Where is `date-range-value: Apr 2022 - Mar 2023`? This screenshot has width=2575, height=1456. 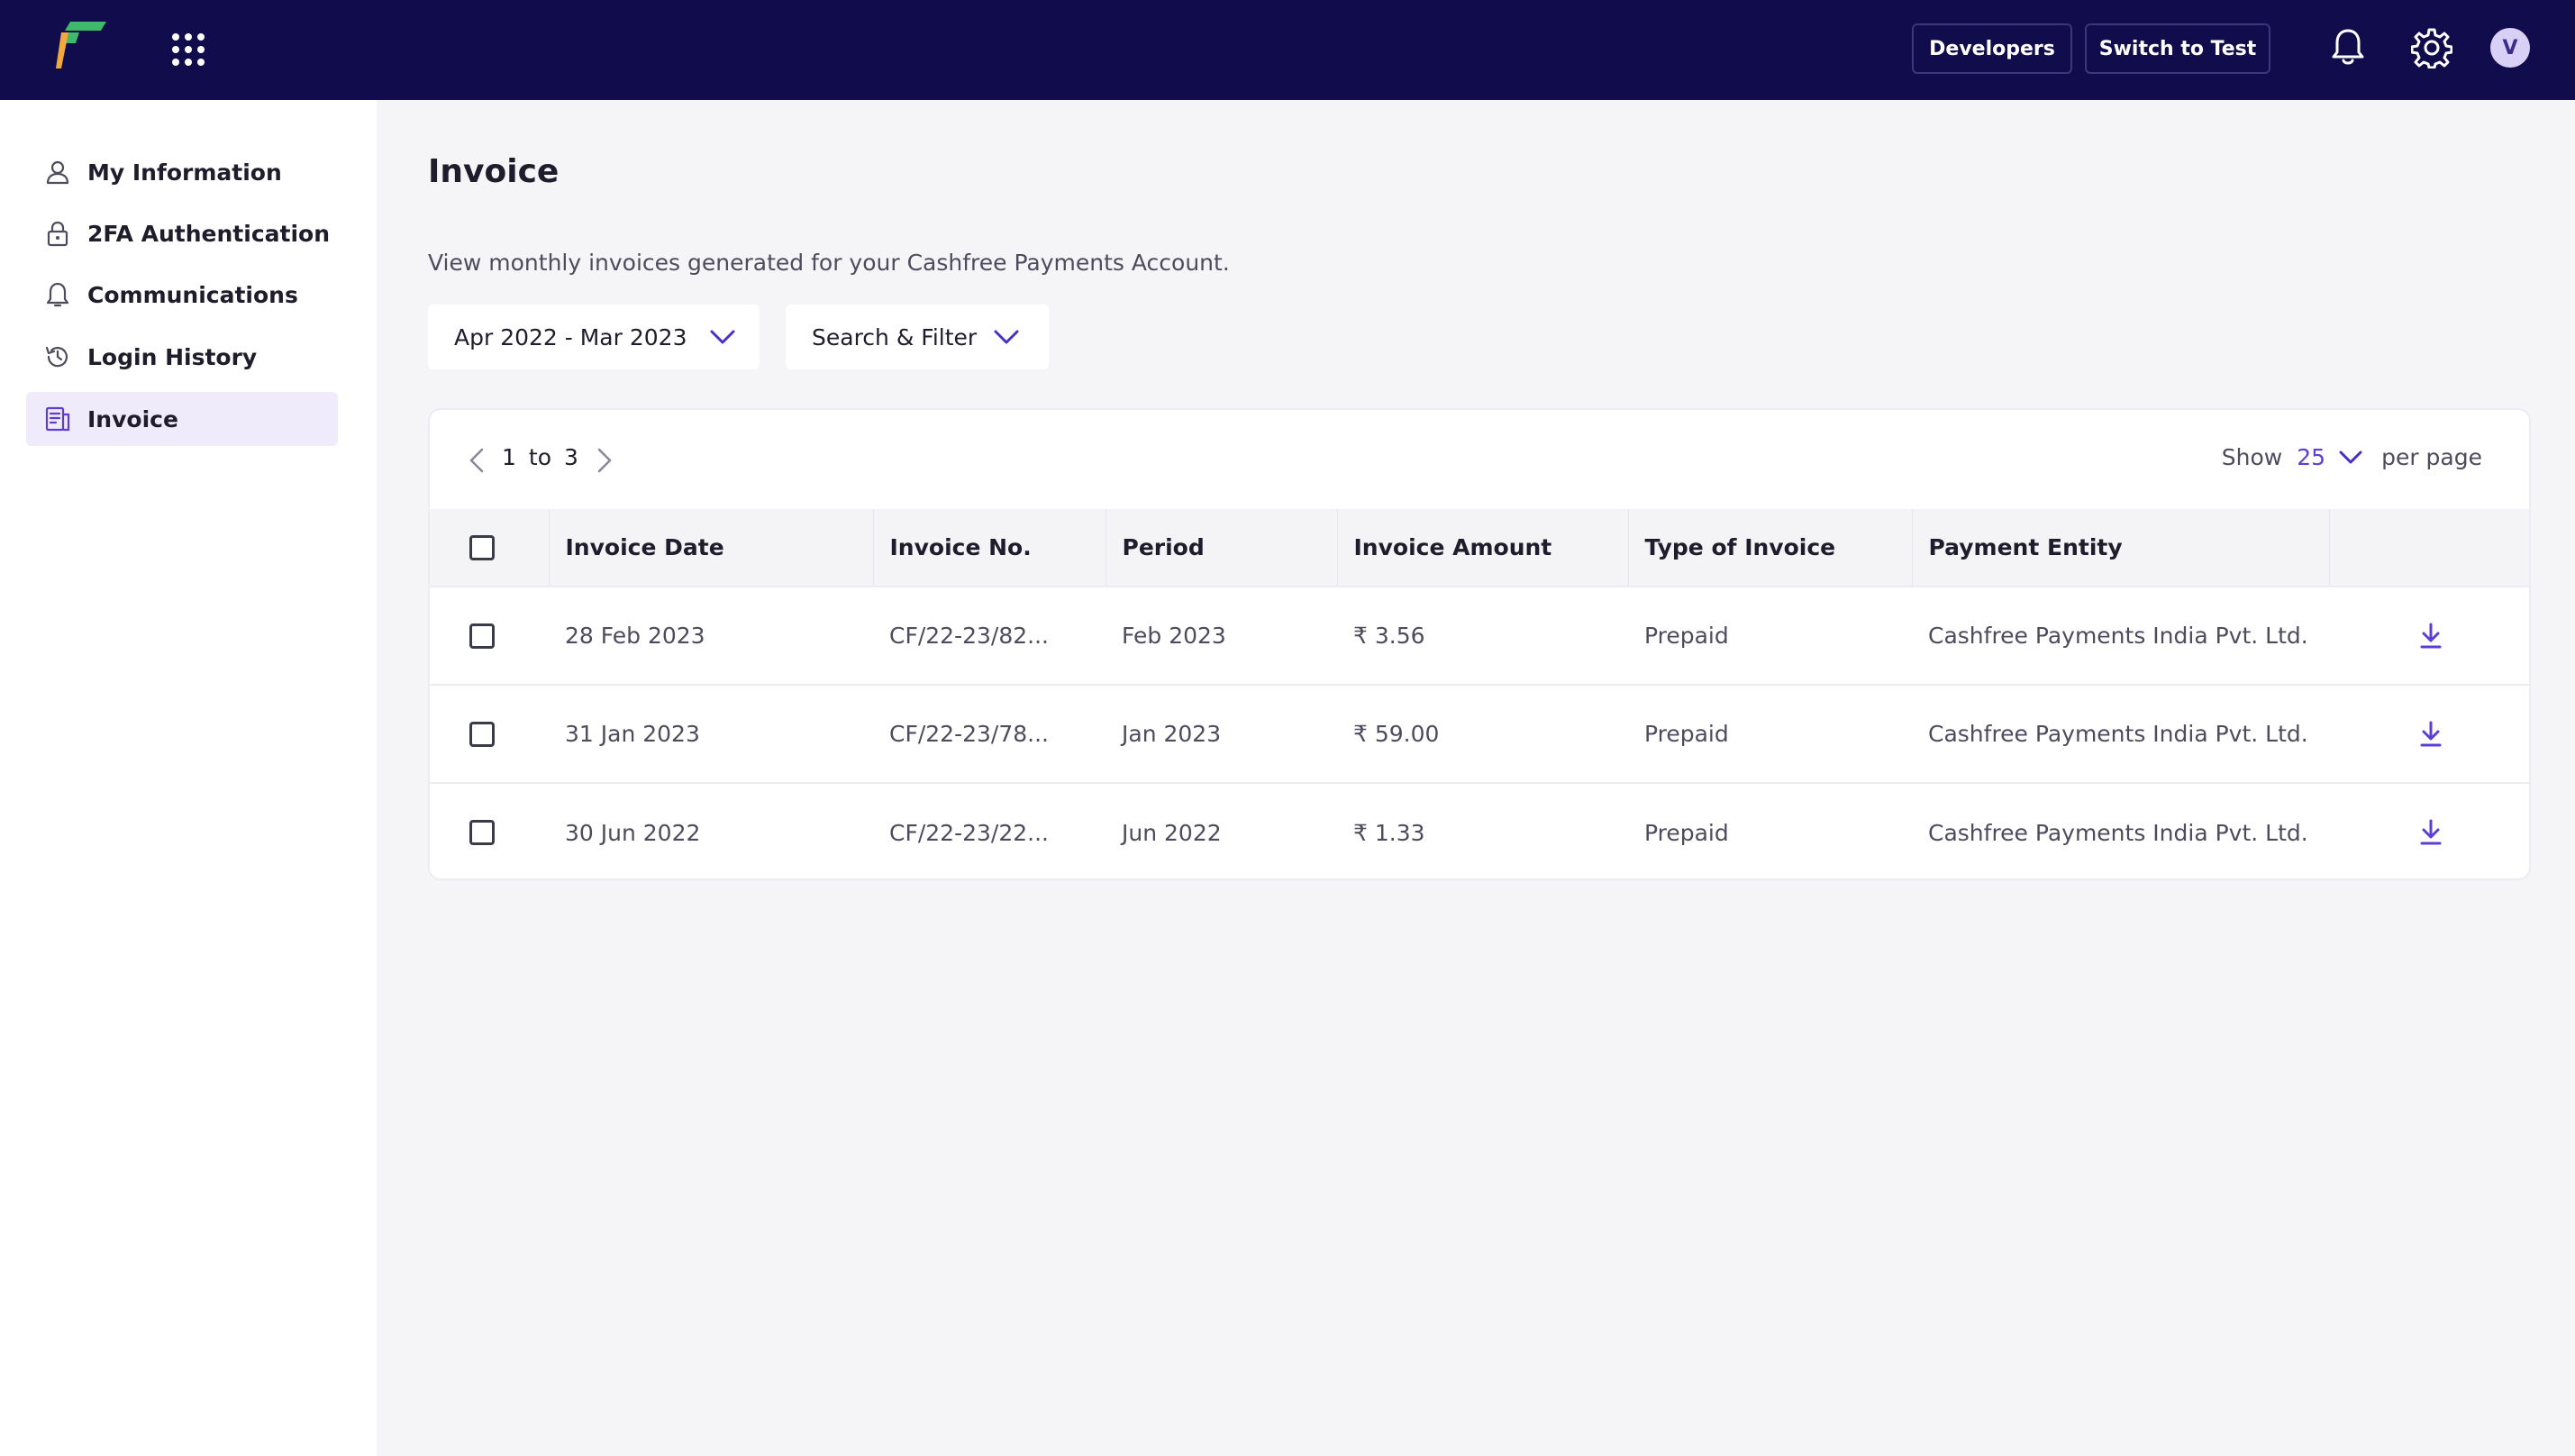 date-range-value: Apr 2022 - Mar 2023 is located at coordinates (571, 337).